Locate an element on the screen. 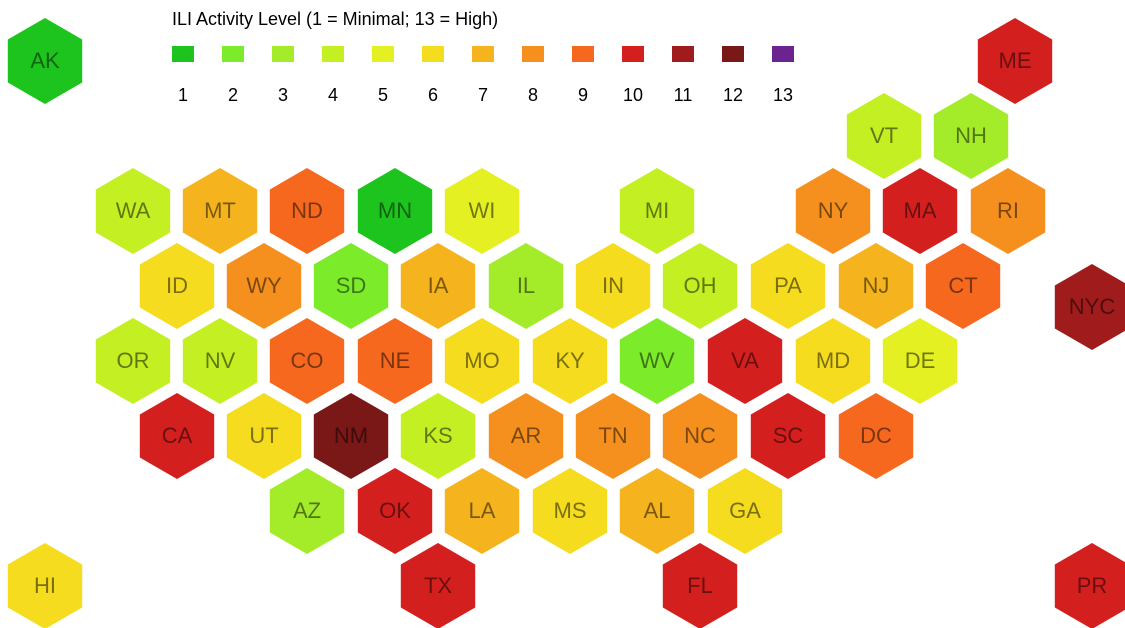  state-label: VT is located at coordinates (884, 135).